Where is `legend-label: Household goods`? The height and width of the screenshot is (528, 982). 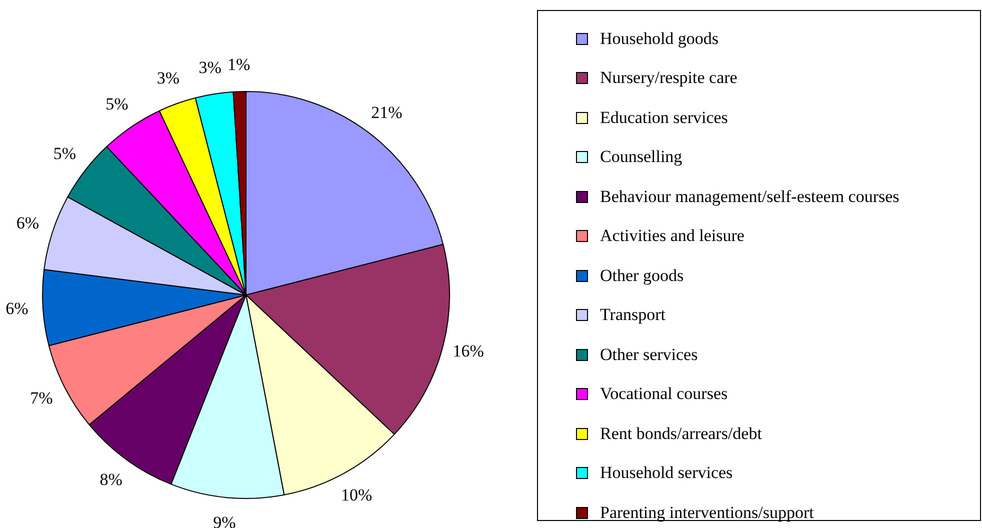 legend-label: Household goods is located at coordinates (659, 38).